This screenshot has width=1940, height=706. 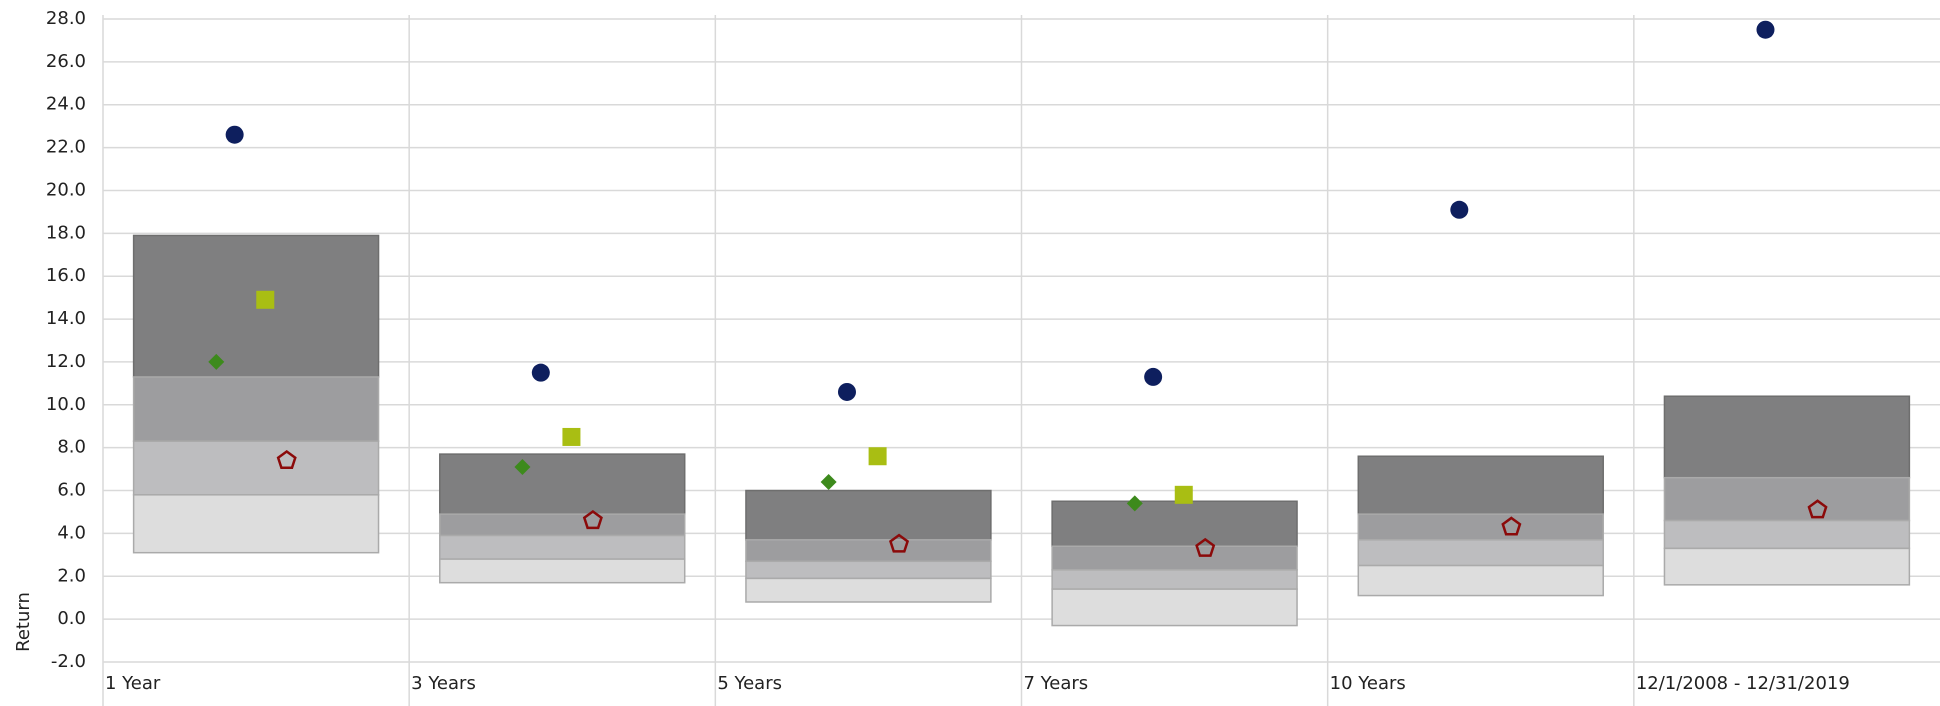 I want to click on y-tick-label: 26.0, so click(x=66, y=61).